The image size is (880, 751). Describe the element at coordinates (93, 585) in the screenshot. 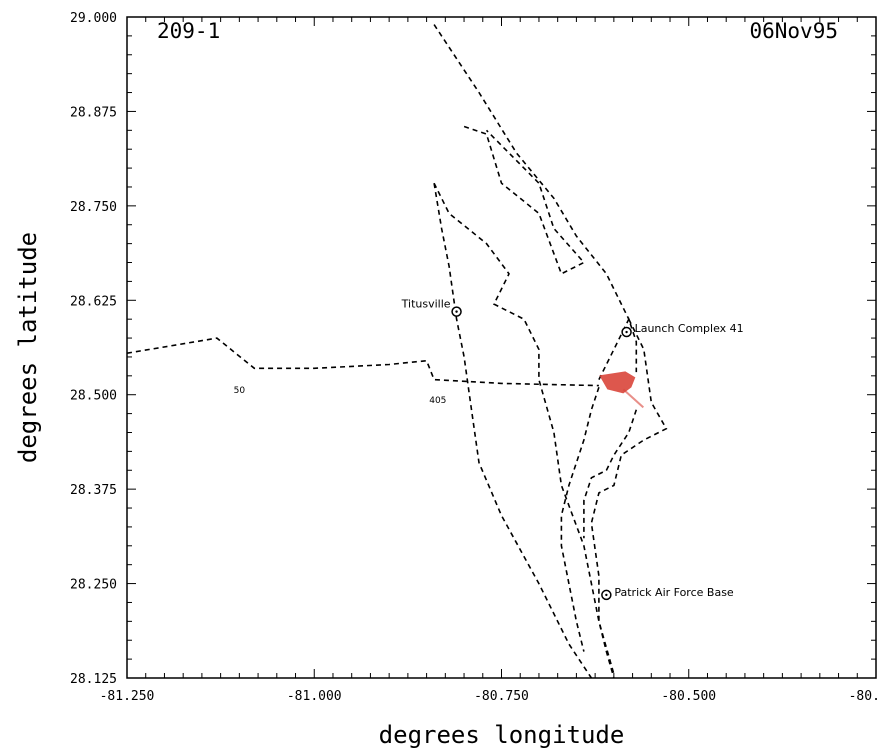

I see `y-tick-label: 28.250` at that location.